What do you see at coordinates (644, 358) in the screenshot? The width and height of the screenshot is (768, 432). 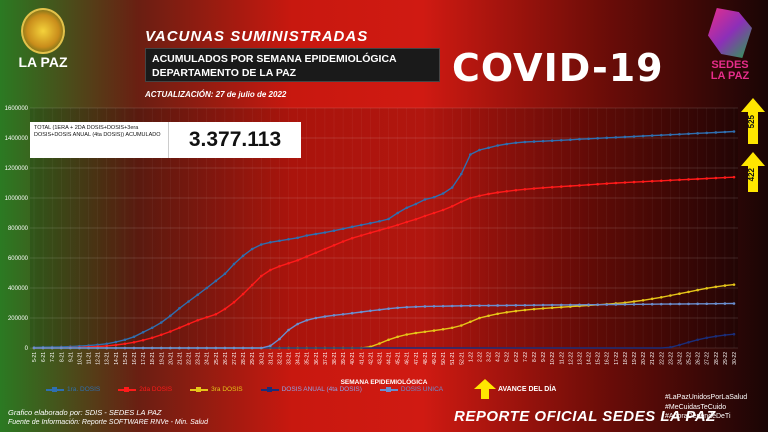 I see `x-tick-label: 20-22` at bounding box center [644, 358].